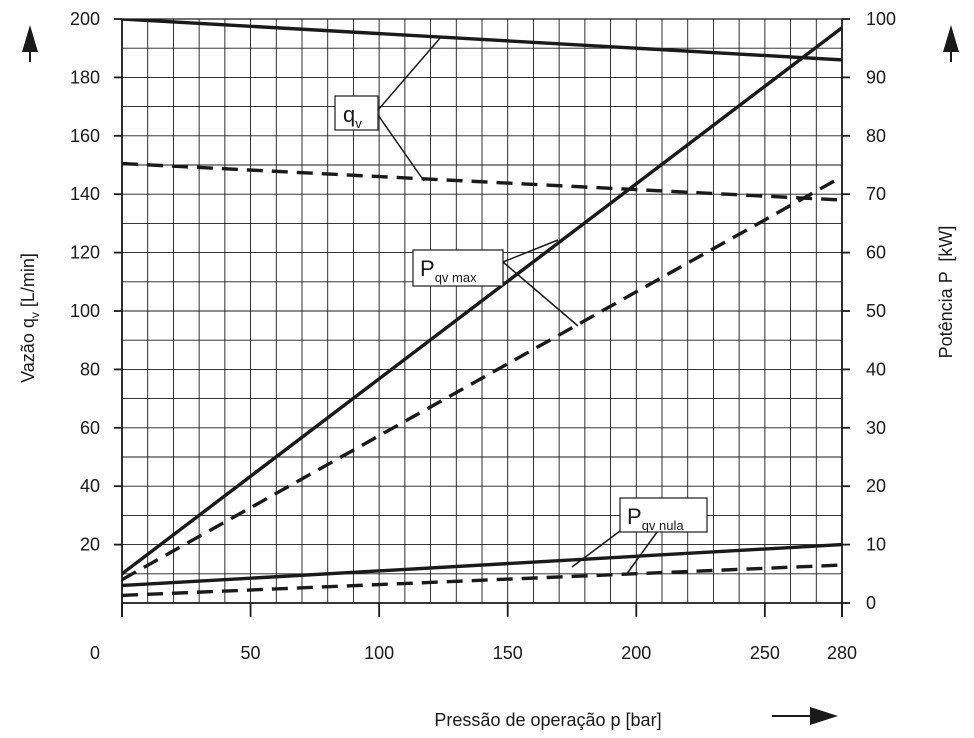  Describe the element at coordinates (90, 369) in the screenshot. I see `left-y-tick-label: 80` at that location.